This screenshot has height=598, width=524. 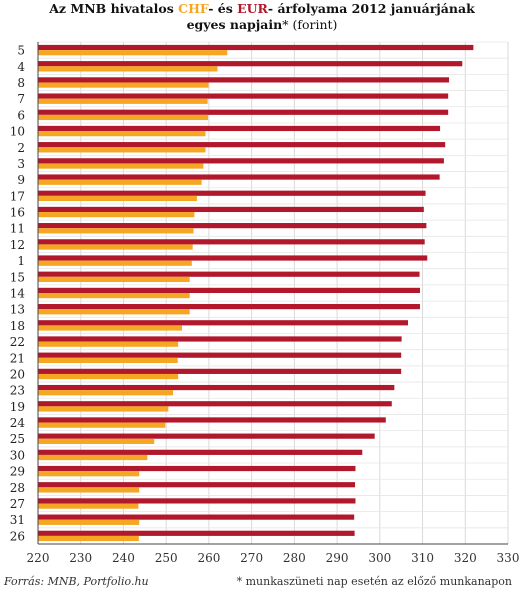 What do you see at coordinates (251, 558) in the screenshot?
I see `x-tick-label: 270` at bounding box center [251, 558].